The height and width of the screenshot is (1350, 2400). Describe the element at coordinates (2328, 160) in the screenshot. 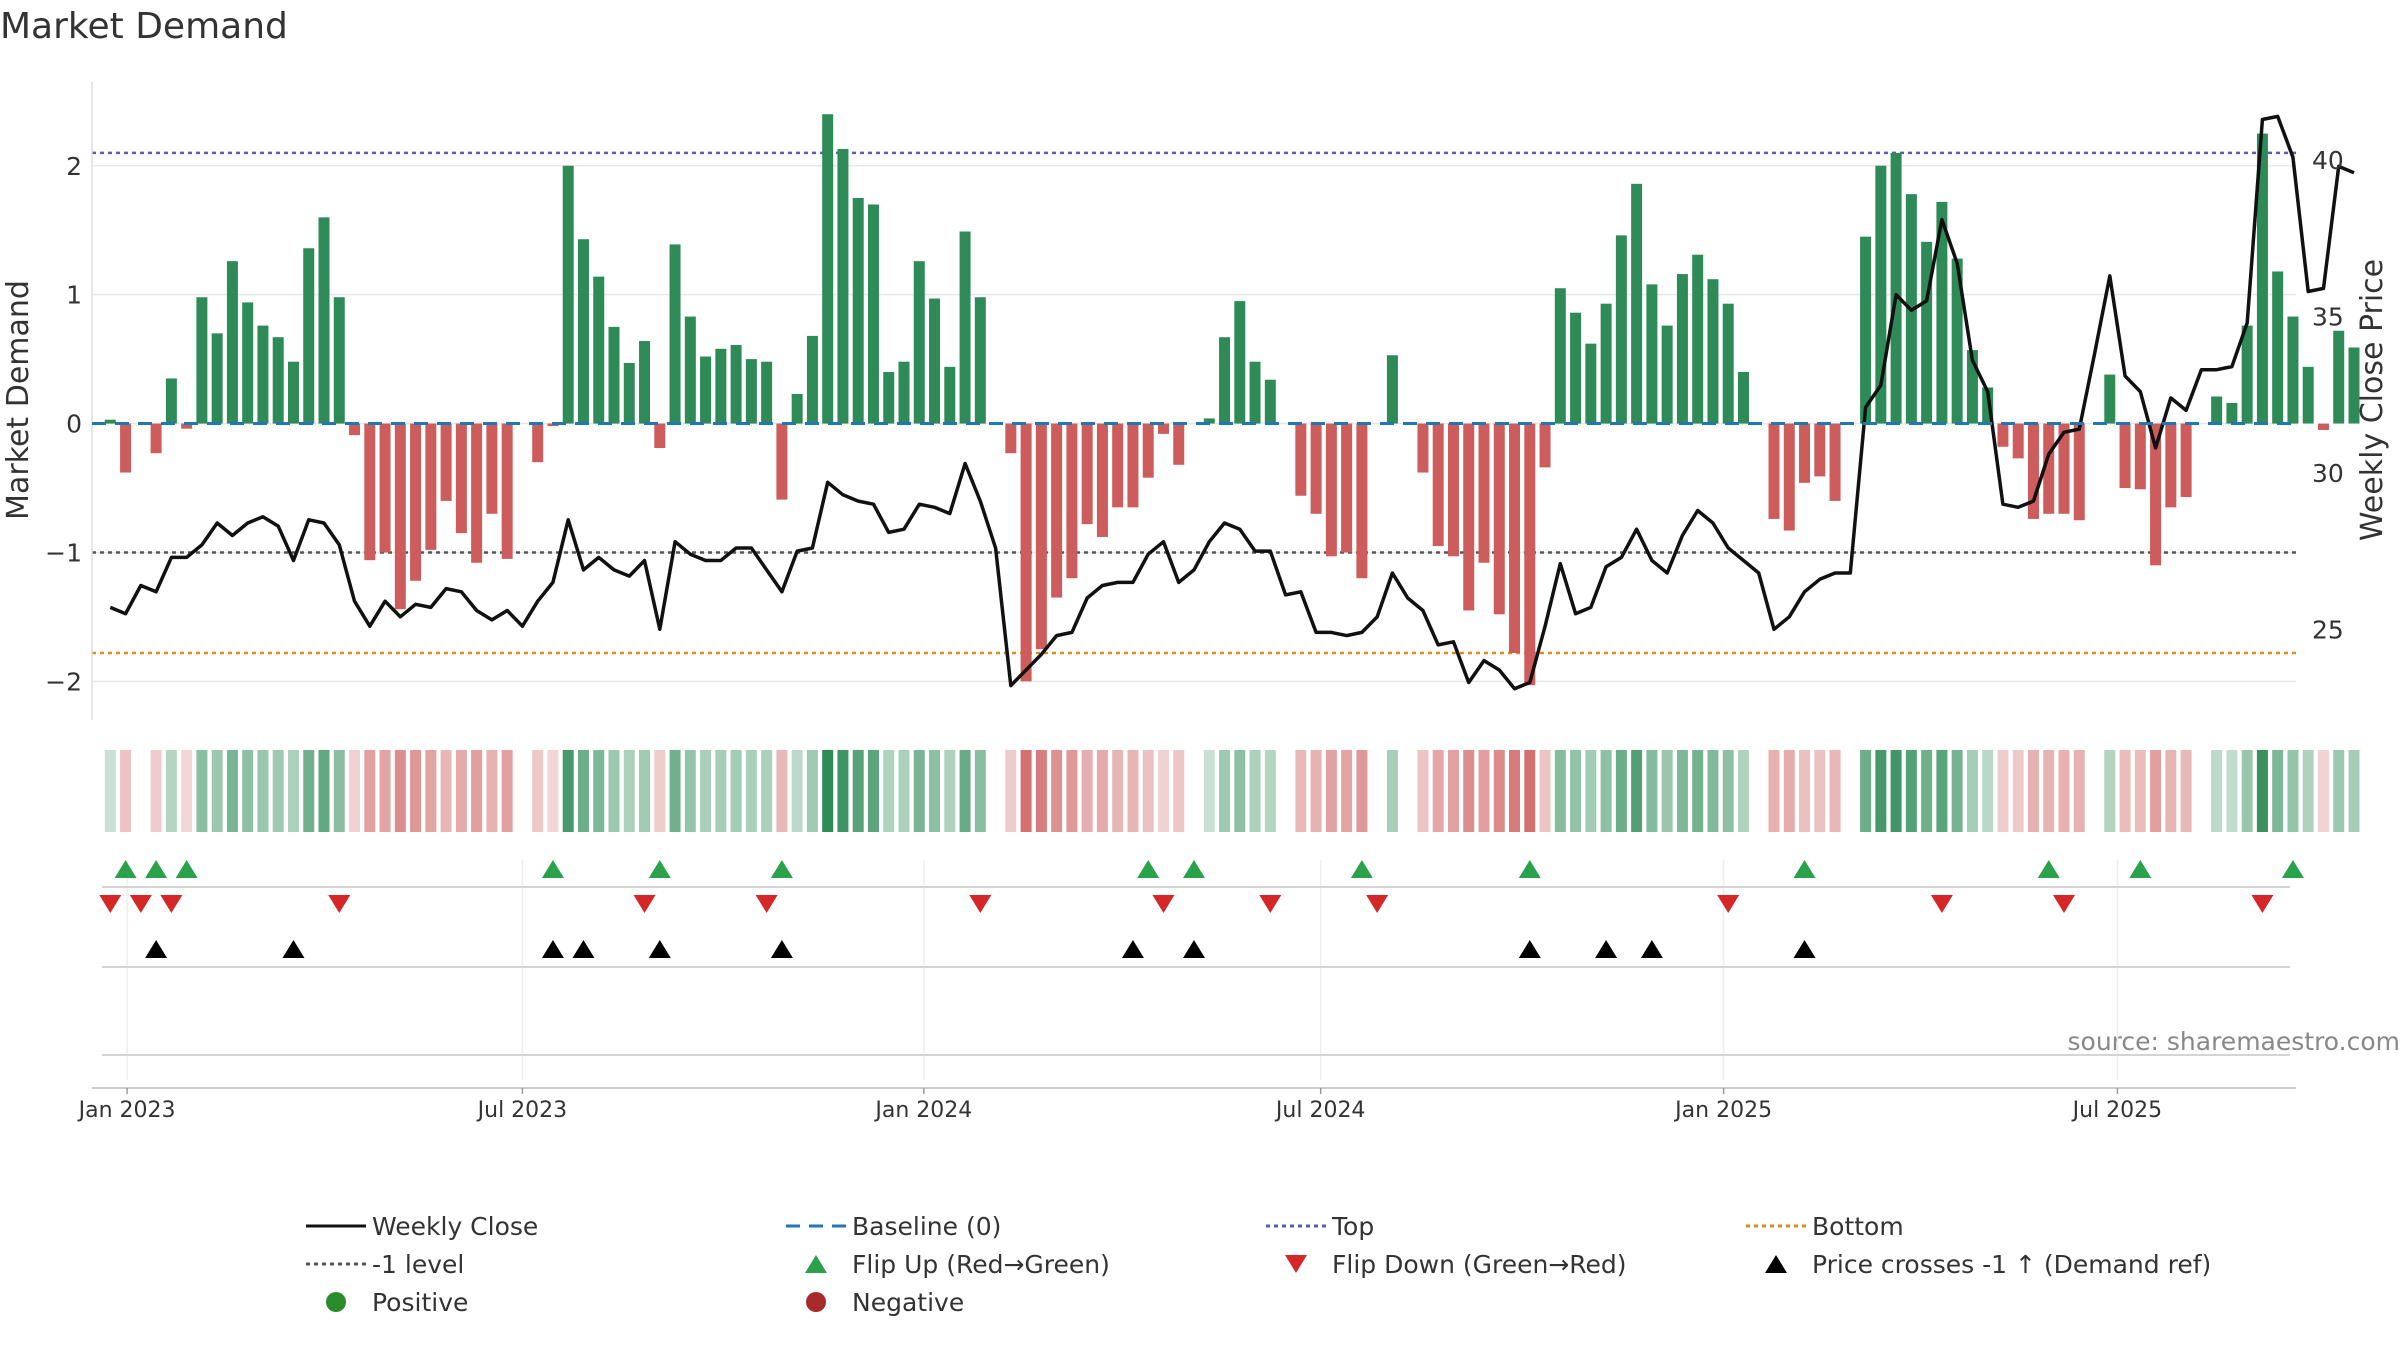

I see `y2-tick-label: 40` at that location.